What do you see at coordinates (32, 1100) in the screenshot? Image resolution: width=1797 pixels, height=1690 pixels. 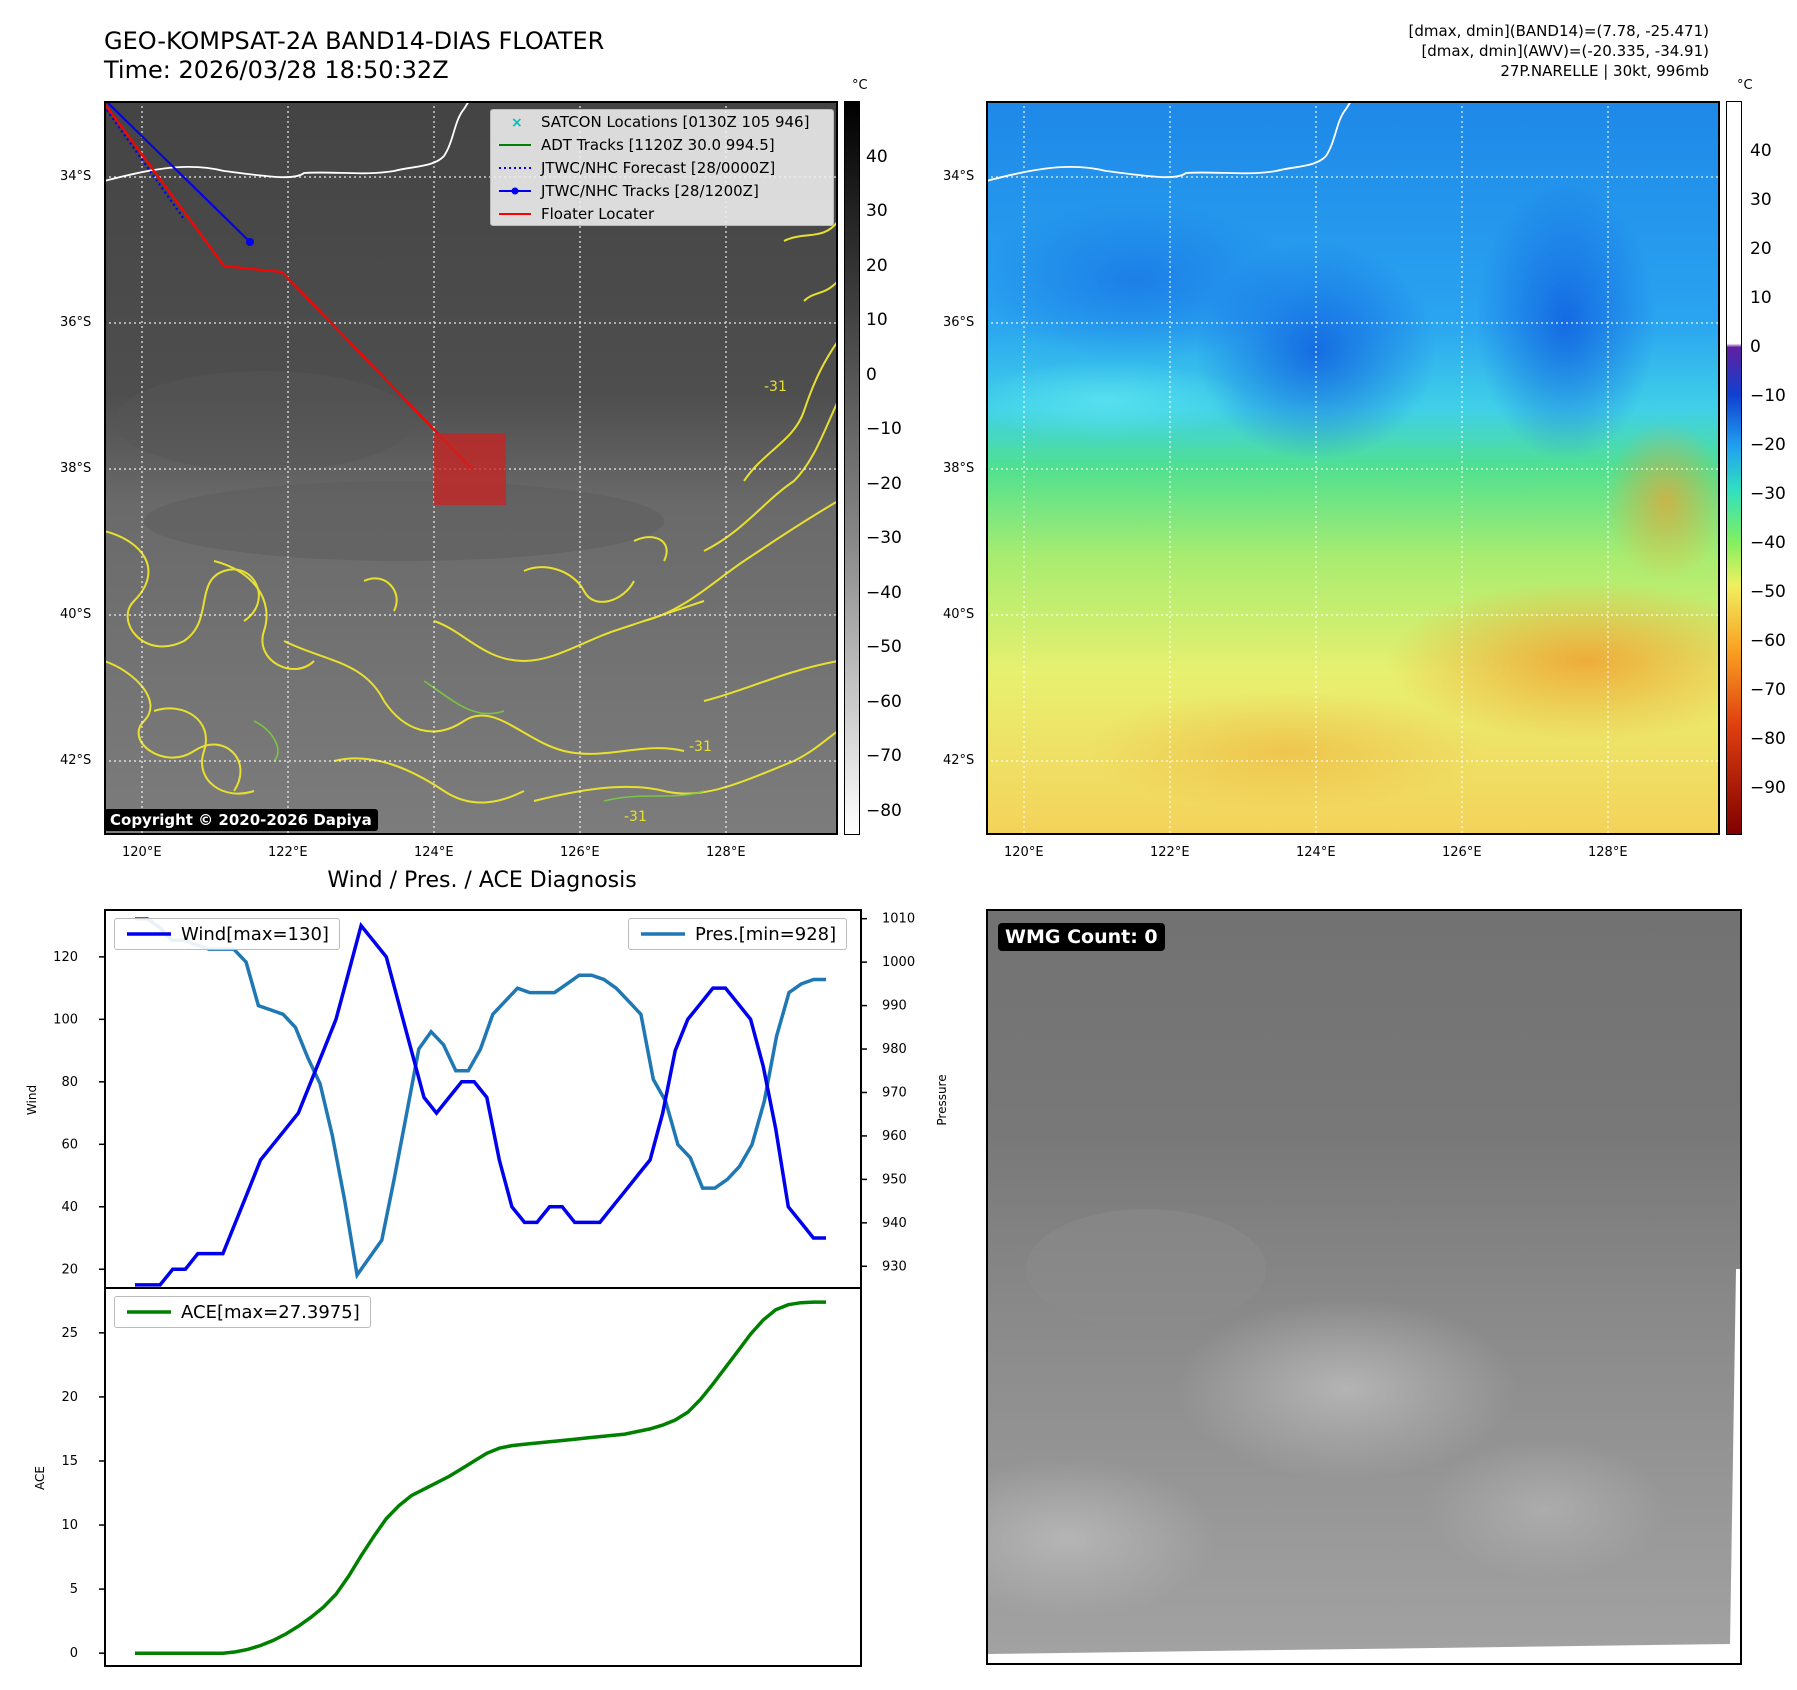 I see `wind-axis-label: Wind` at bounding box center [32, 1100].